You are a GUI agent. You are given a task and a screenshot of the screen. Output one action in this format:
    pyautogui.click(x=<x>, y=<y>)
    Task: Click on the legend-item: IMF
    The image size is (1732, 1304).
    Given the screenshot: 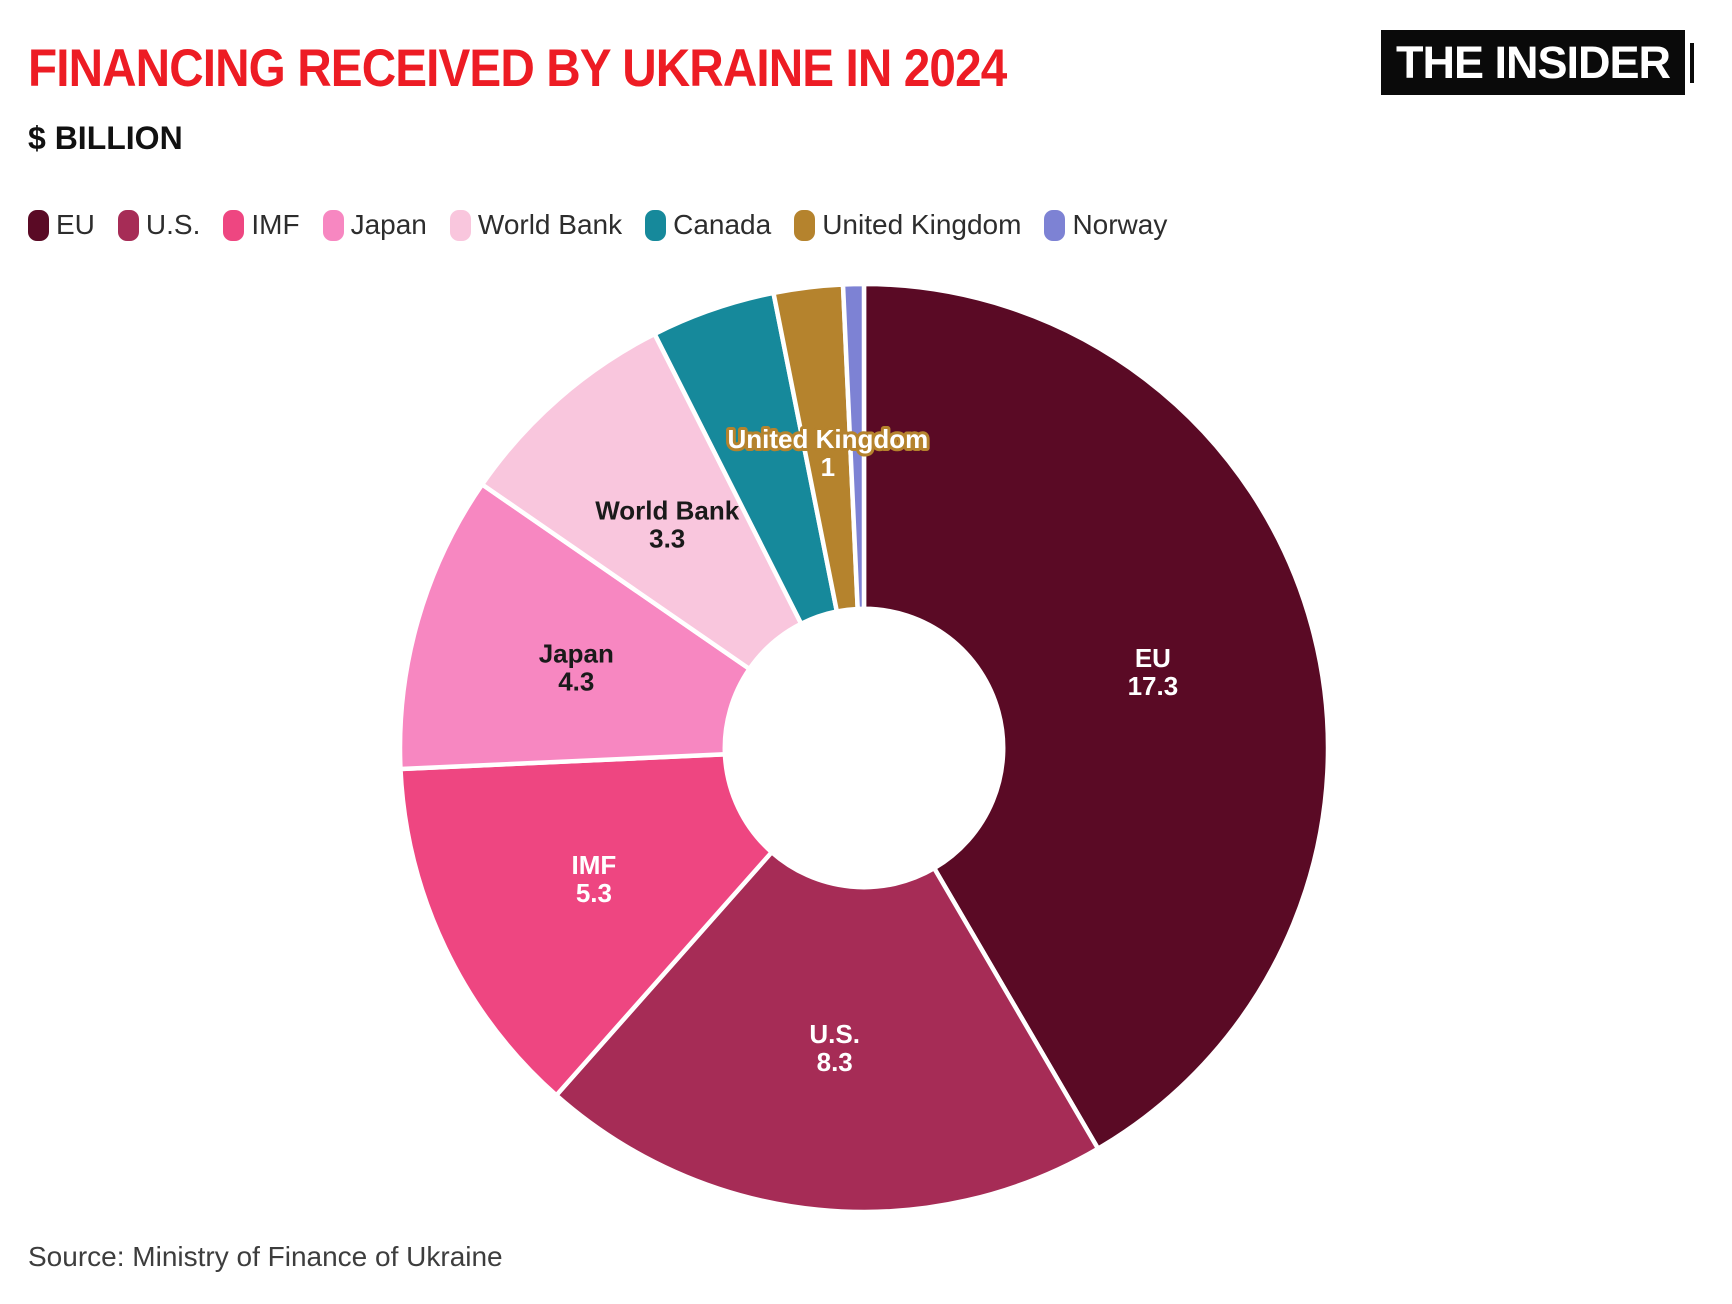 What is the action you would take?
    pyautogui.click(x=261, y=225)
    